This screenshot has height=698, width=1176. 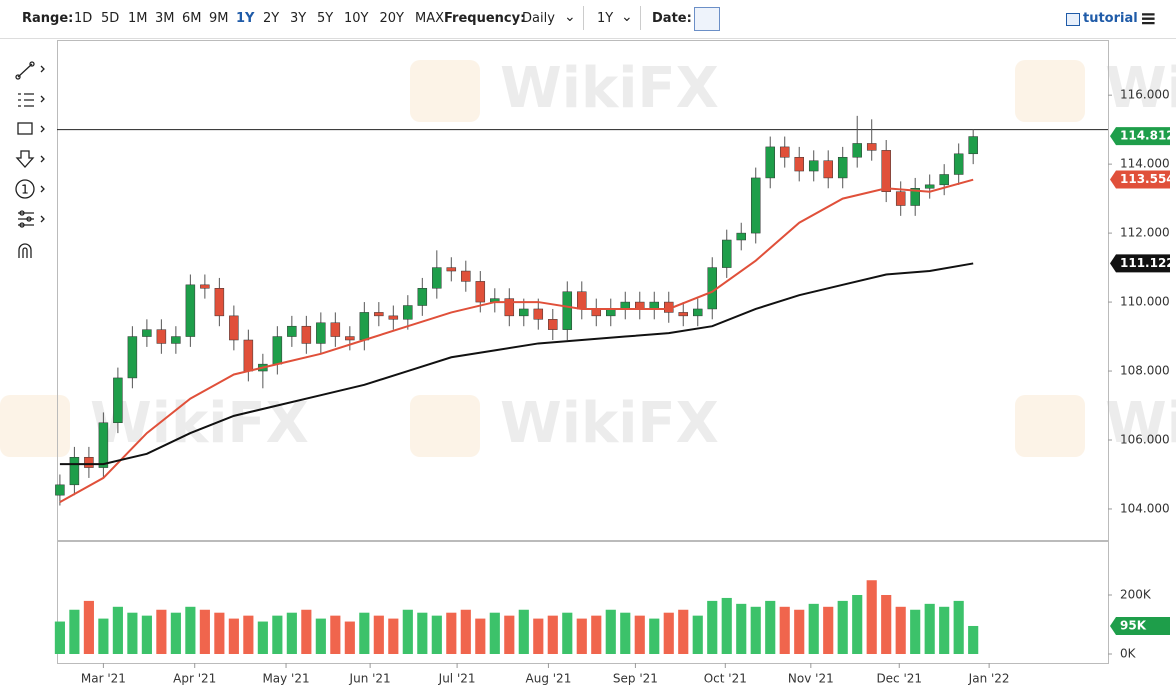 I want to click on range-button: 9M, so click(x=219, y=18).